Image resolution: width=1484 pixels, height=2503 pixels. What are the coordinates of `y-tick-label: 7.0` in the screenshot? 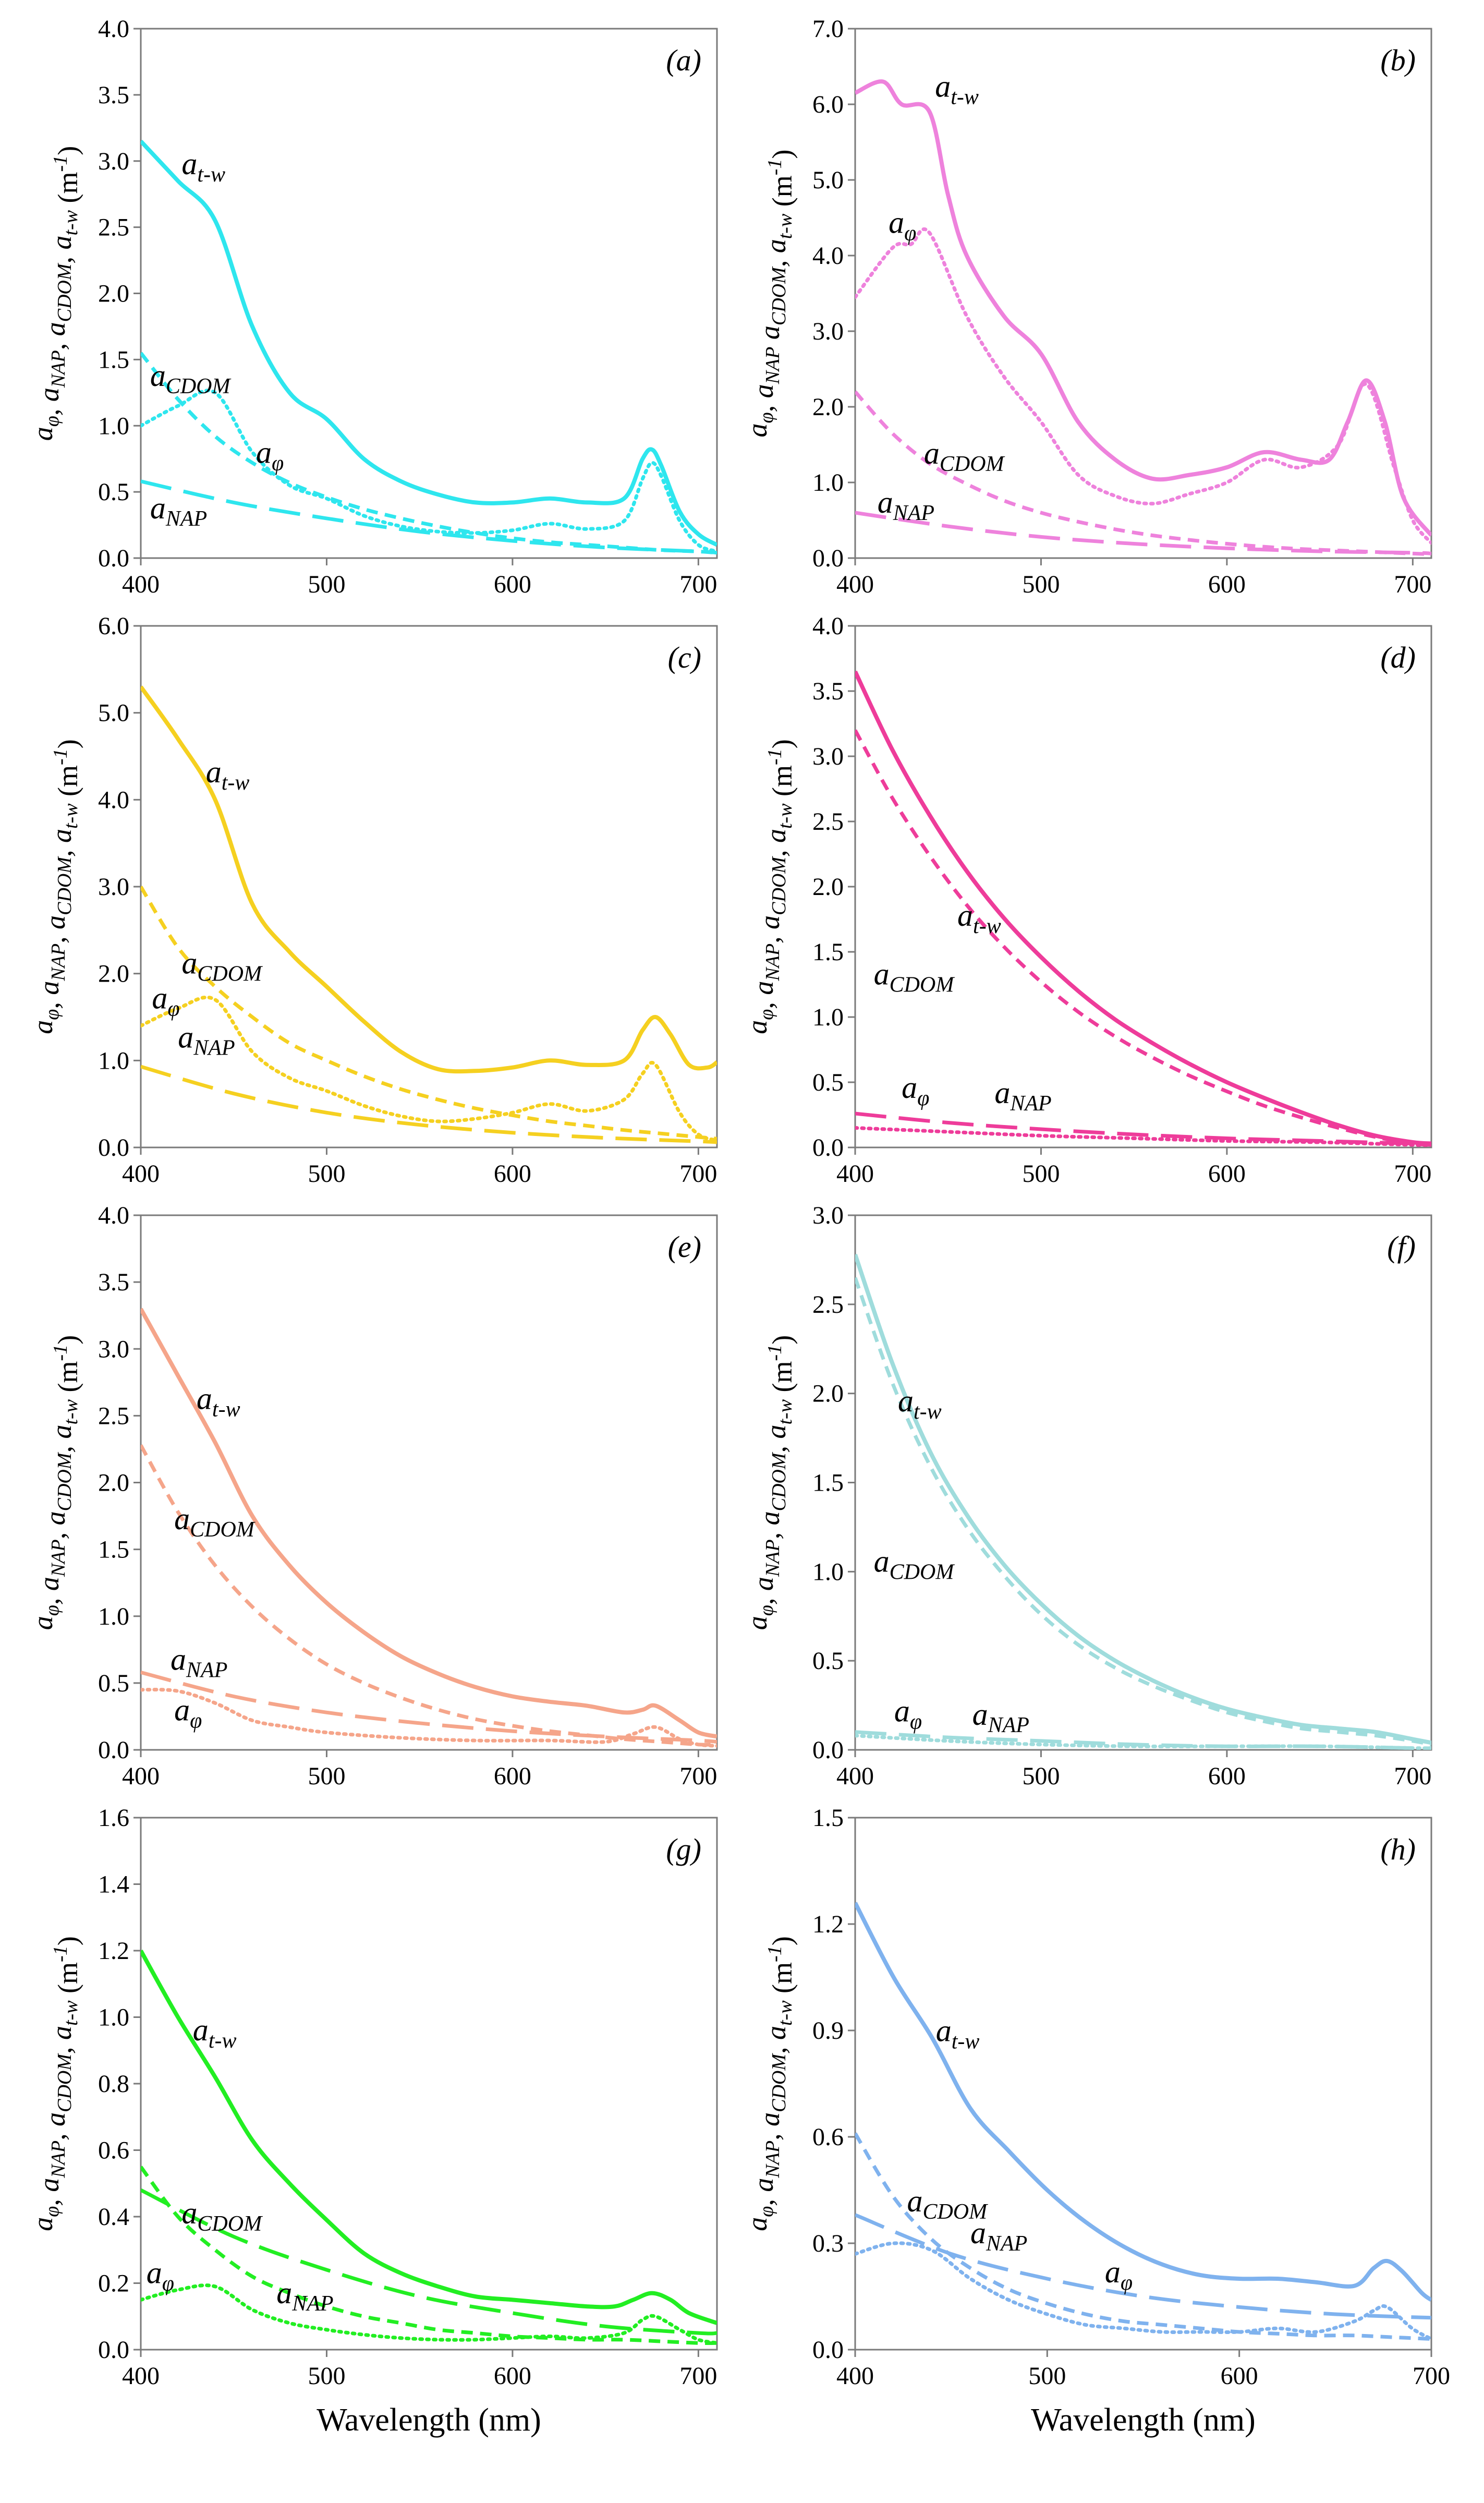 It's located at (828, 29).